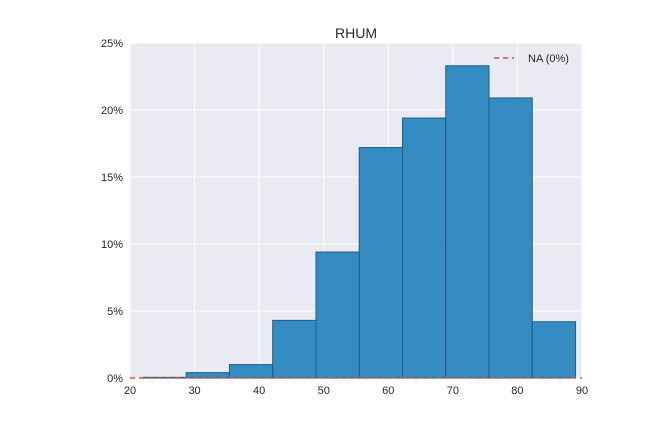 The height and width of the screenshot is (432, 648). Describe the element at coordinates (115, 312) in the screenshot. I see `y-tick-label: 5%` at that location.